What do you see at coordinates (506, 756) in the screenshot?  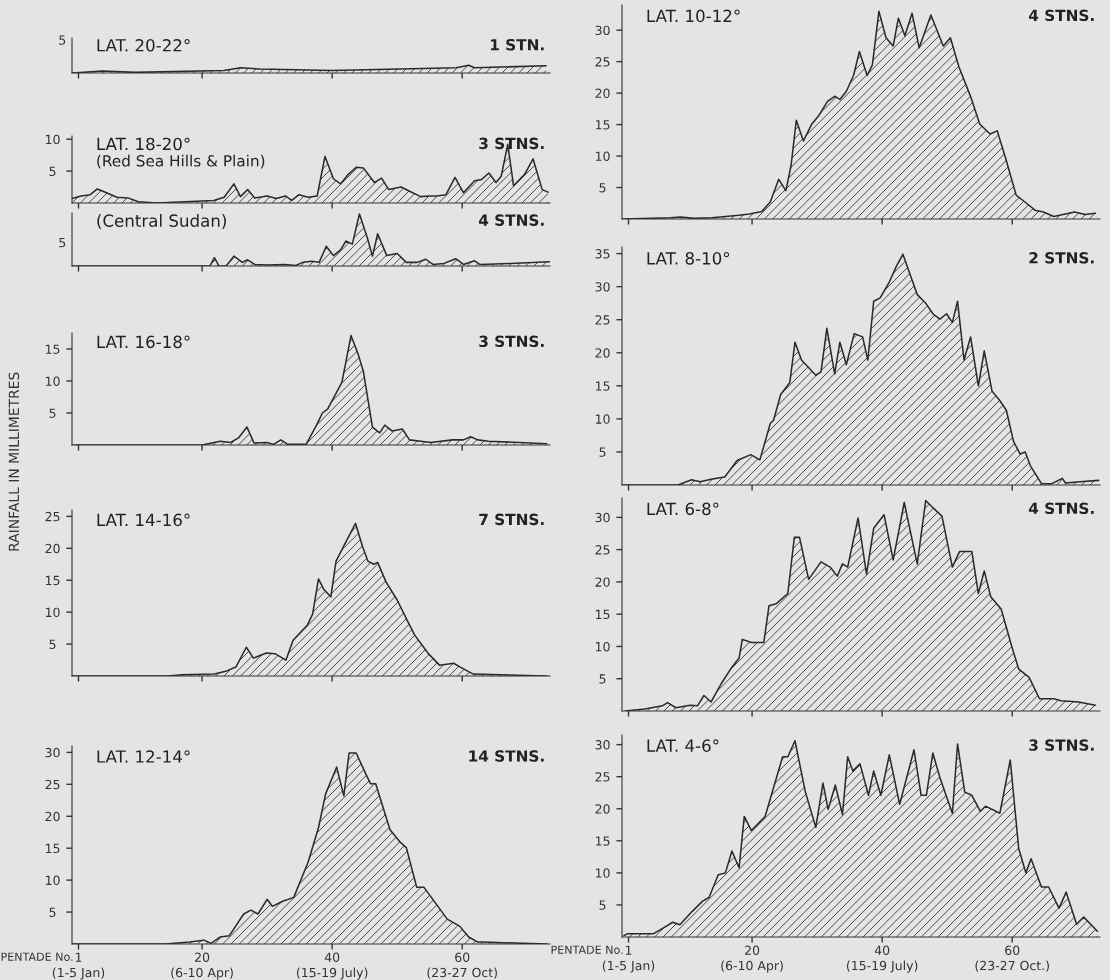 I see `annotation: 14 STNS.` at bounding box center [506, 756].